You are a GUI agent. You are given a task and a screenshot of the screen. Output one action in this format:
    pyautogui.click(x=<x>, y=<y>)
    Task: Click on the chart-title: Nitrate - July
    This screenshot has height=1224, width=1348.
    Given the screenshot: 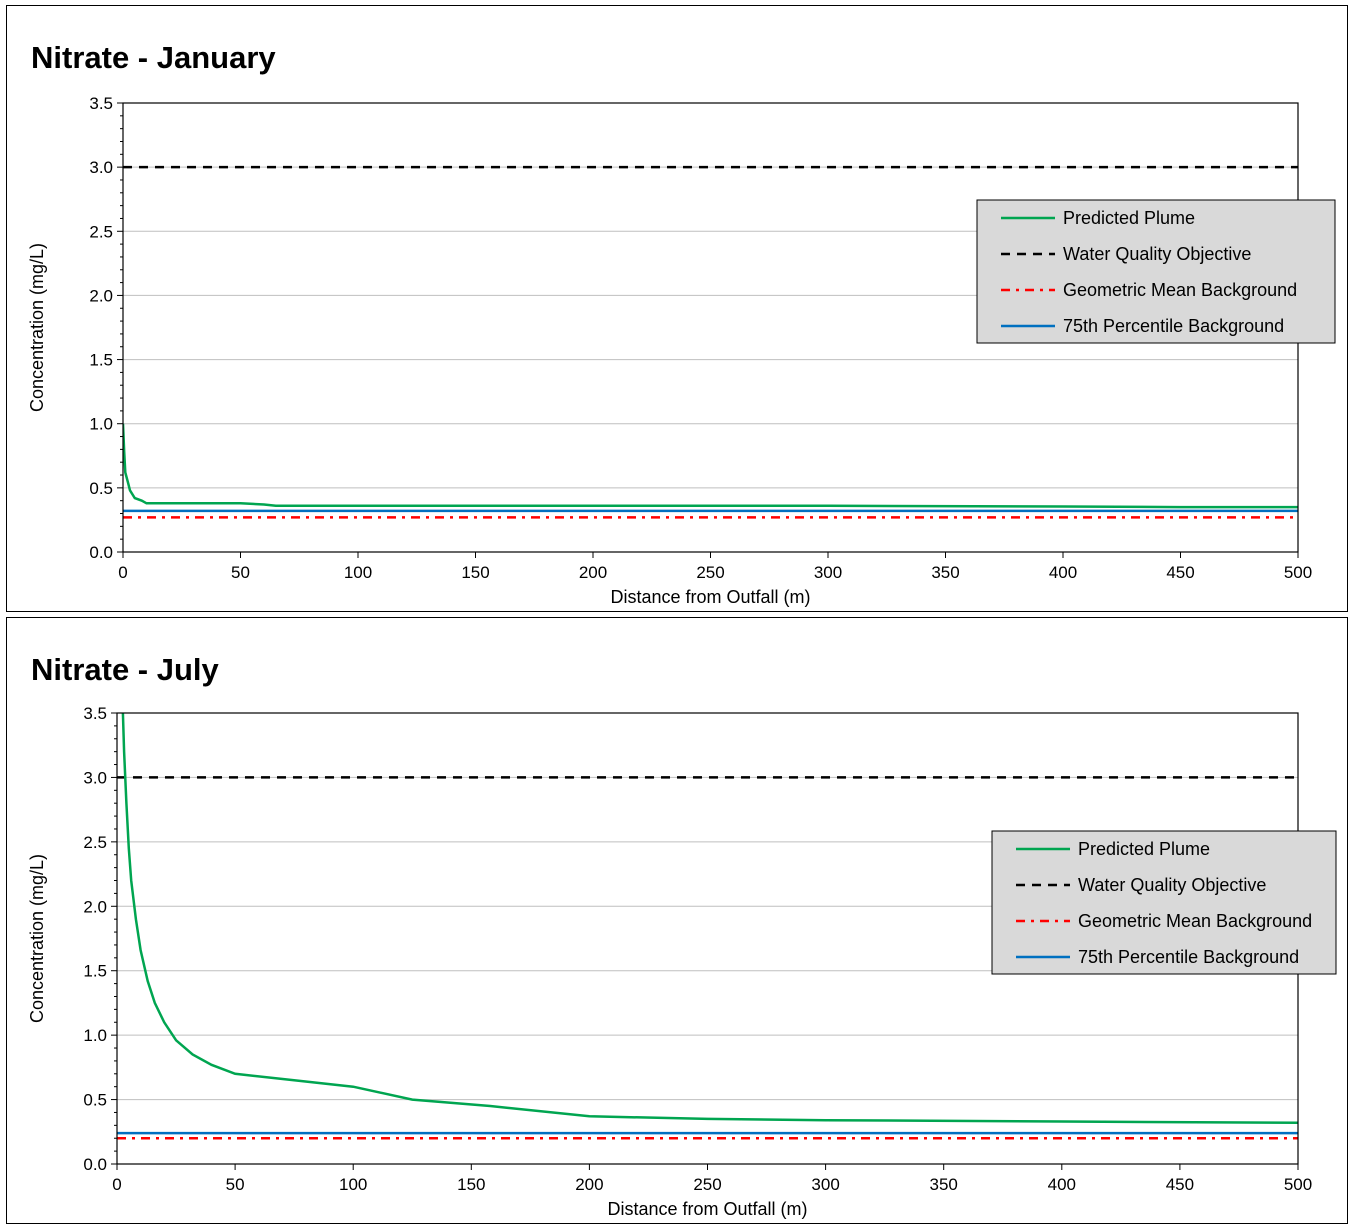 What is the action you would take?
    pyautogui.click(x=125, y=669)
    